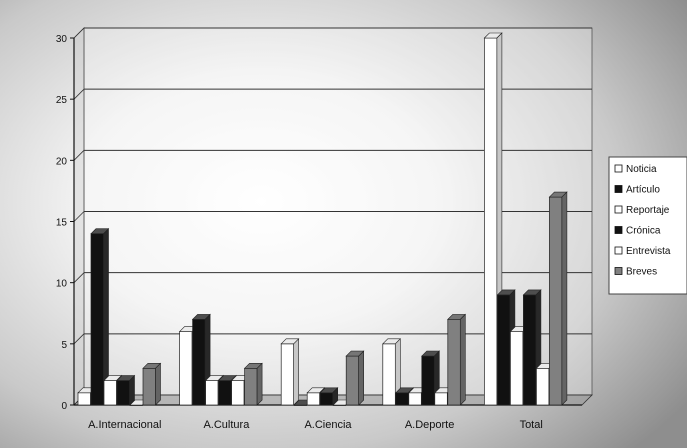 The height and width of the screenshot is (448, 687). I want to click on y-tick-label: 10, so click(62, 284).